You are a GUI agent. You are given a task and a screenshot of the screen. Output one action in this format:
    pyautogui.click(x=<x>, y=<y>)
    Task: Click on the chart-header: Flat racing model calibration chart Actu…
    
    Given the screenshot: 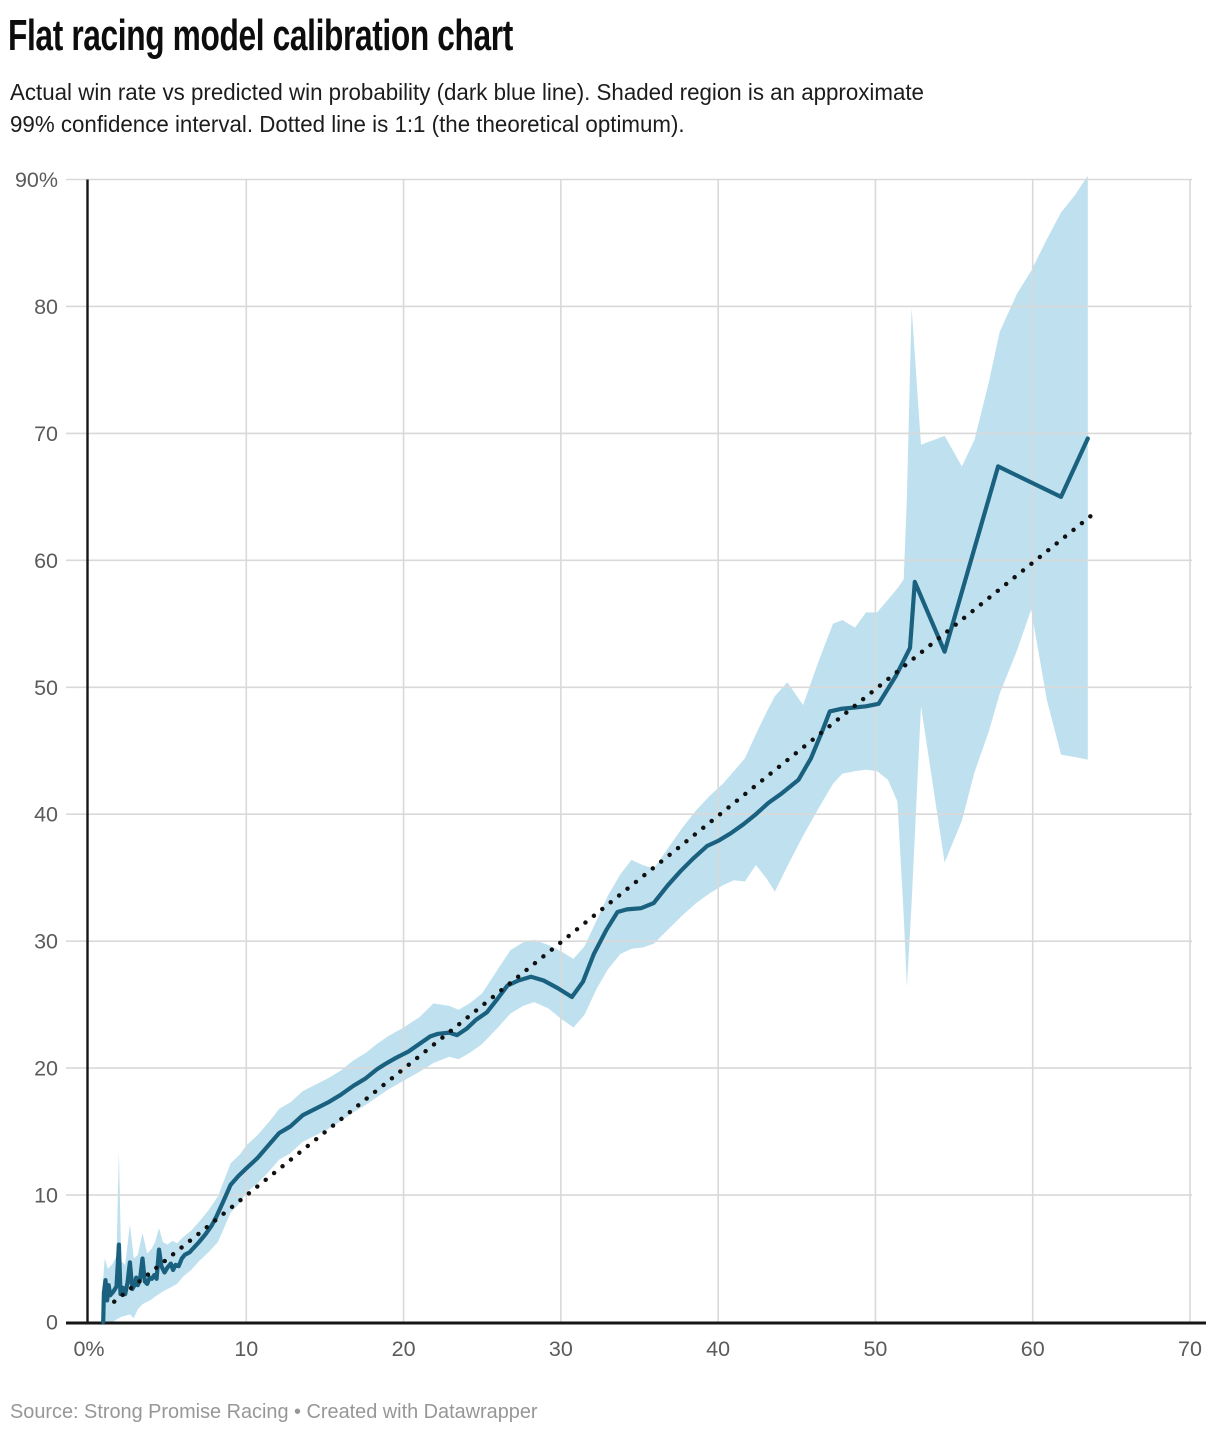 What is the action you would take?
    pyautogui.click(x=610, y=75)
    